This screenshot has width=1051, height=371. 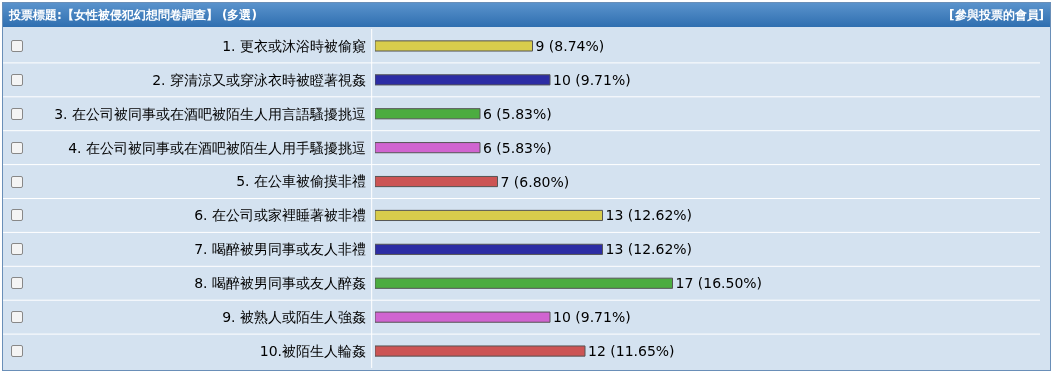 What do you see at coordinates (631, 351) in the screenshot?
I see `data-label: 12 (11.65%)` at bounding box center [631, 351].